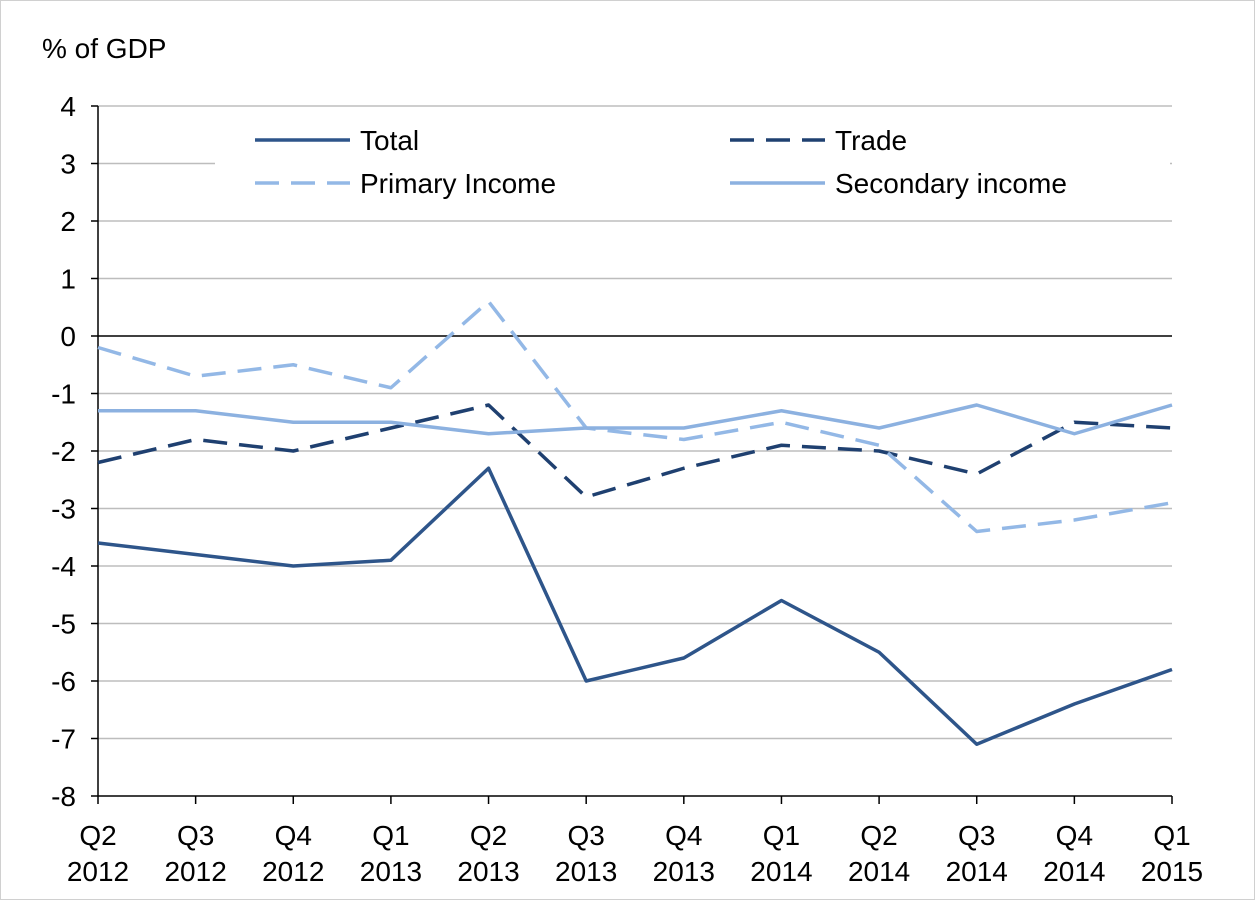 This screenshot has height=900, width=1255. Describe the element at coordinates (389, 140) in the screenshot. I see `legend-label: Total` at that location.